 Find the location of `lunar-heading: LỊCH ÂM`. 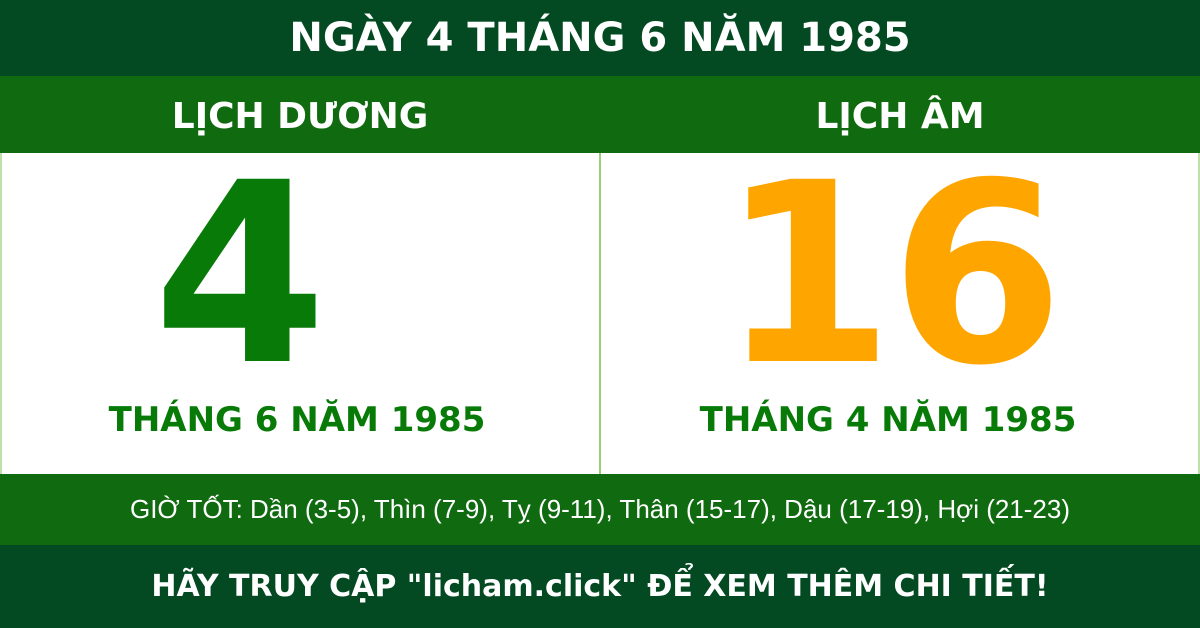

lunar-heading: LỊCH ÂM is located at coordinates (900, 116).